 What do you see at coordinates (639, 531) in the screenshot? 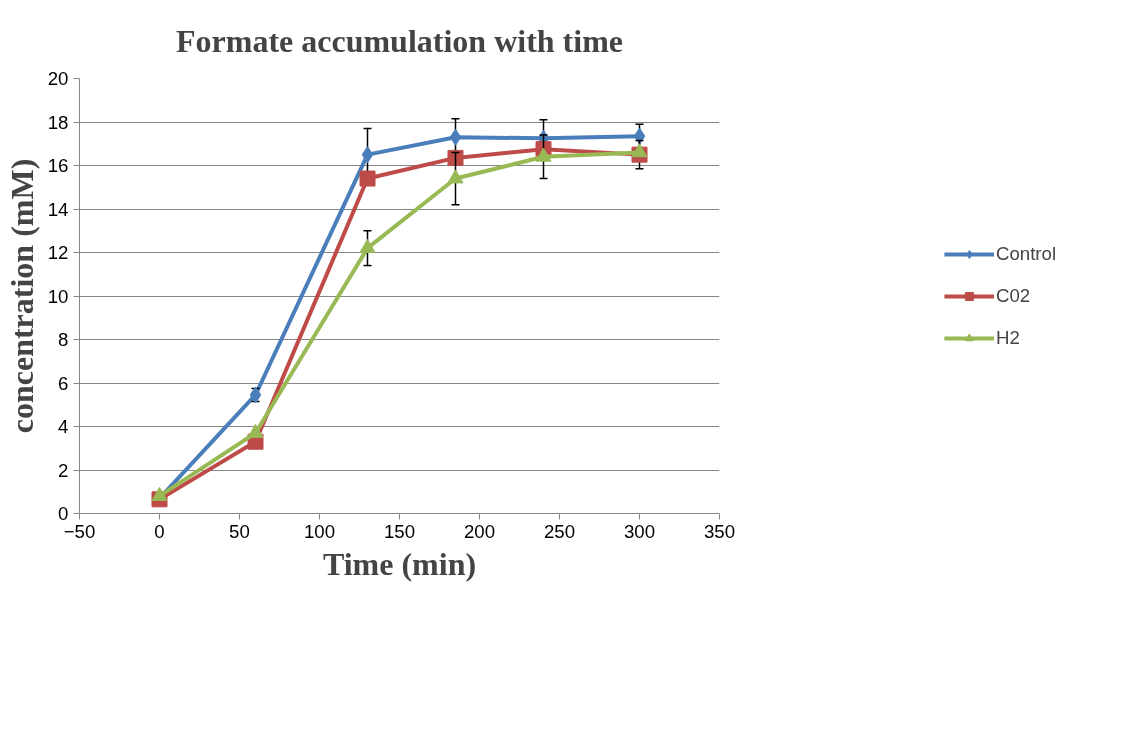
I see `x-tick-label: 300` at bounding box center [639, 531].